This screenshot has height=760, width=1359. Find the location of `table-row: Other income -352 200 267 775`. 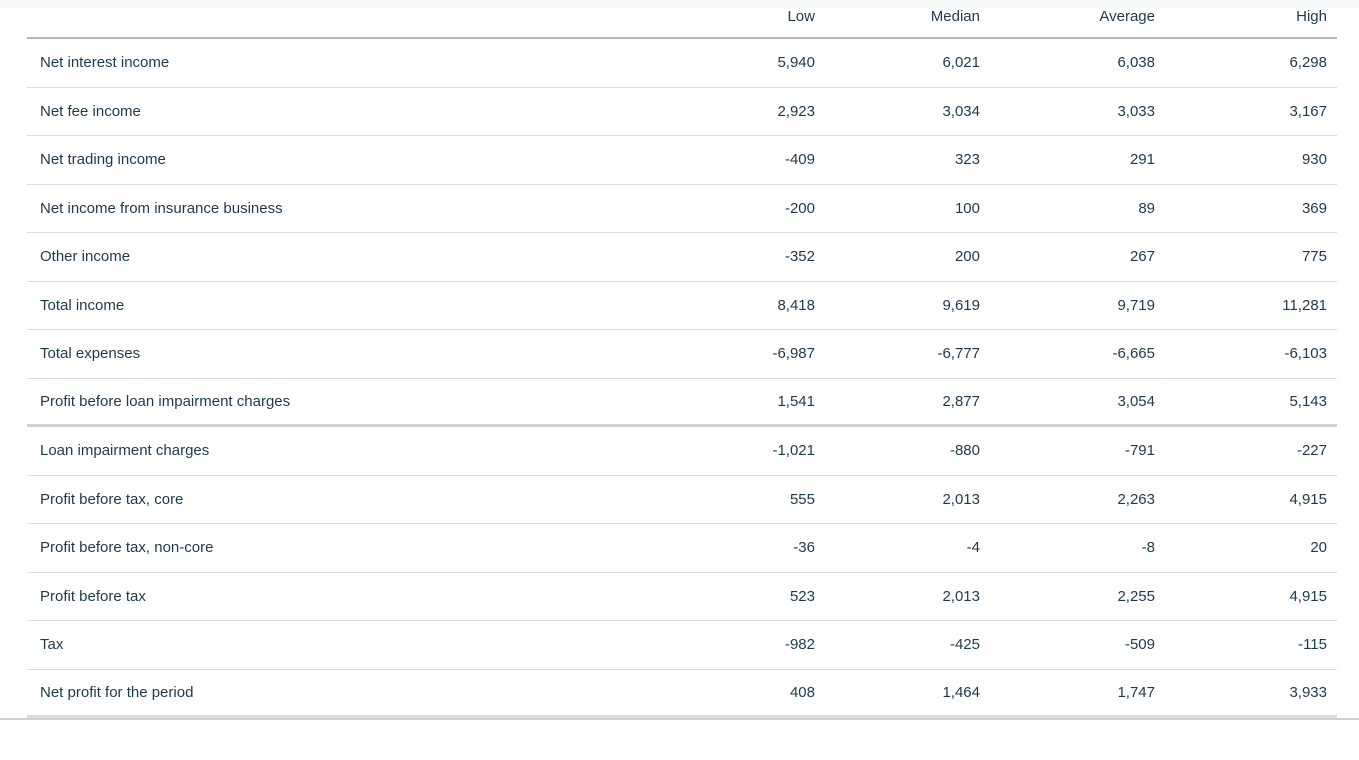

table-row: Other income -352 200 267 775 is located at coordinates (682, 257).